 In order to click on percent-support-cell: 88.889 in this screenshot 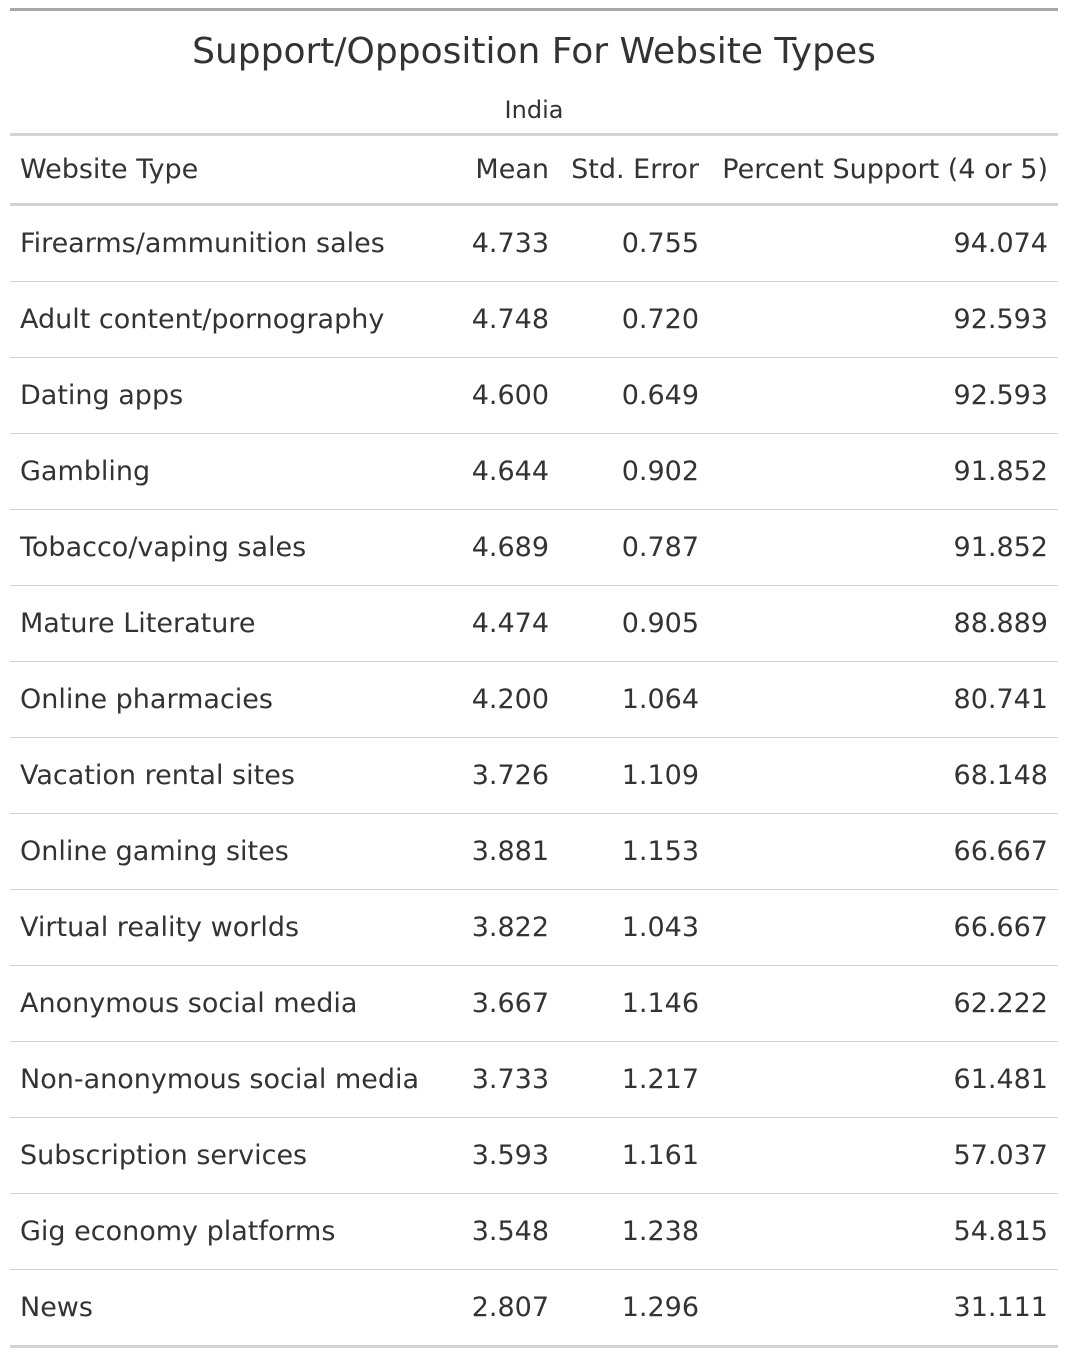, I will do `click(883, 623)`.